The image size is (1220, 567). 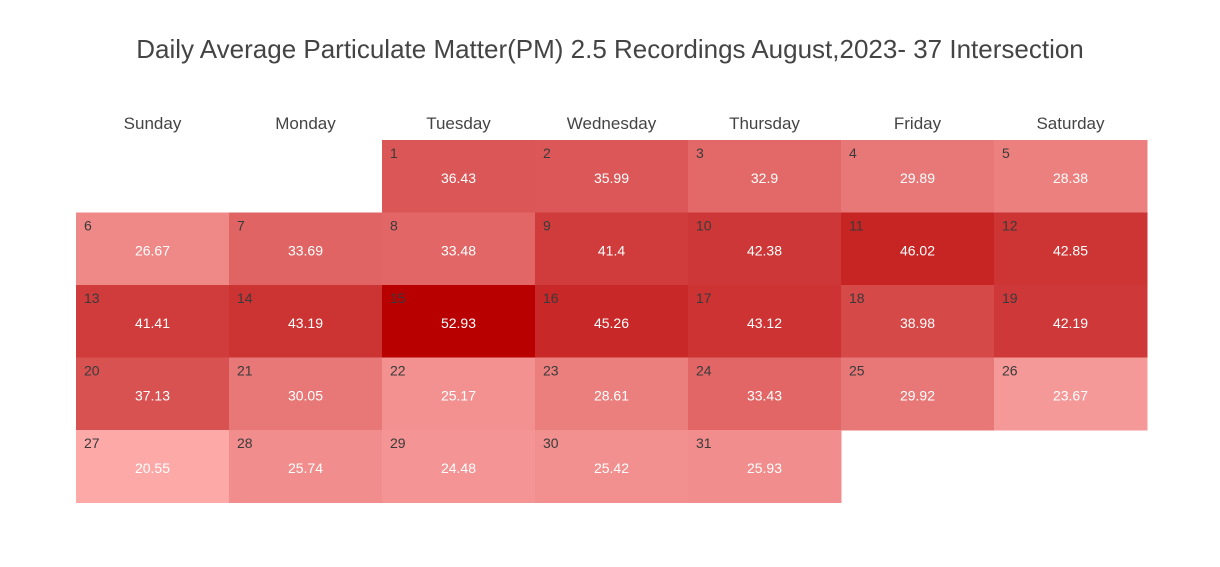 I want to click on value-label: 23.67, so click(x=1070, y=396).